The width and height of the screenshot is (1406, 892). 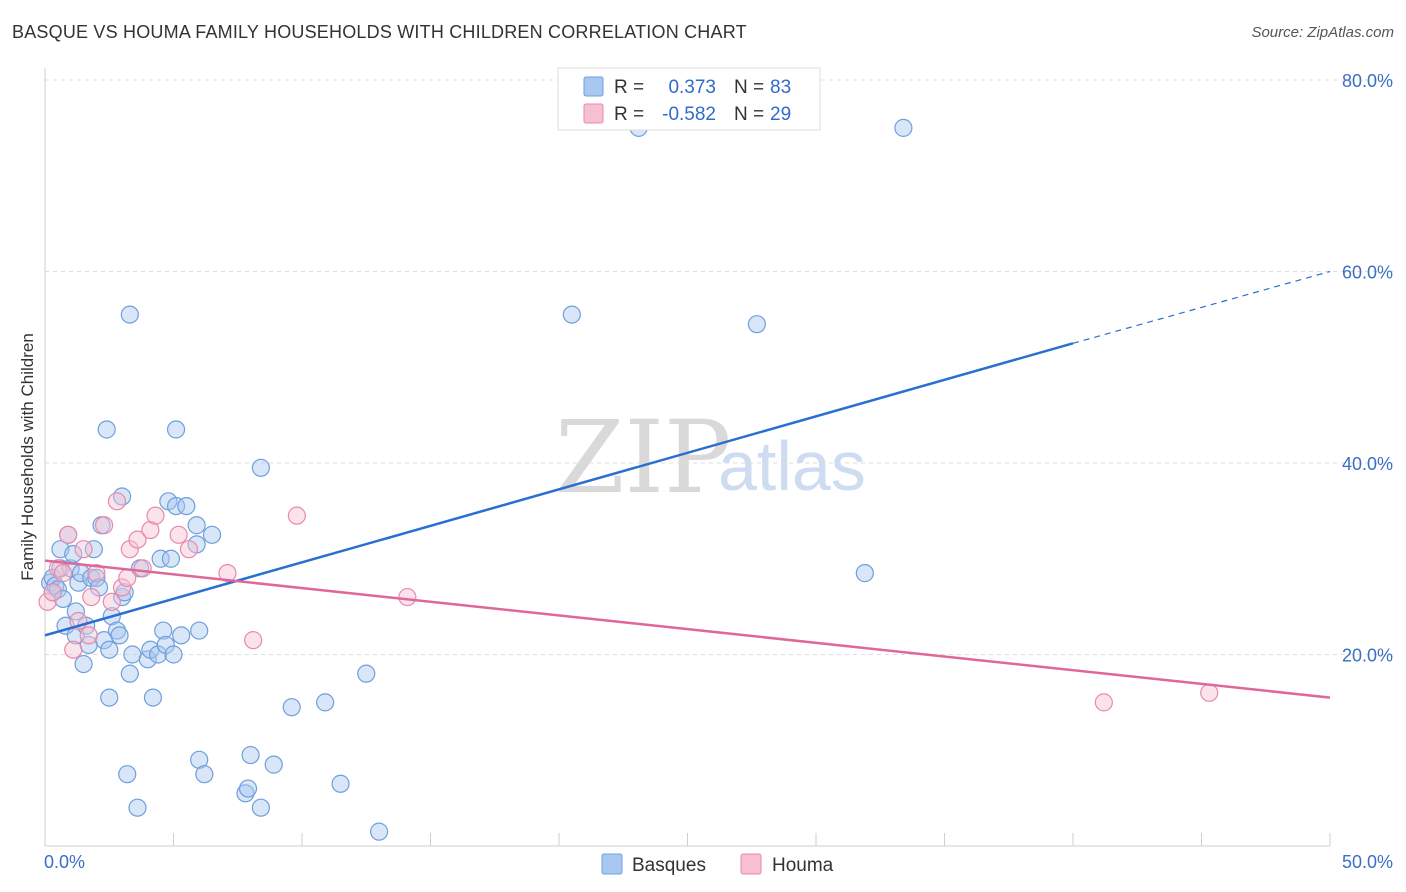 I want to click on source-label: Source: ZipAtlas.com, so click(x=1322, y=32).